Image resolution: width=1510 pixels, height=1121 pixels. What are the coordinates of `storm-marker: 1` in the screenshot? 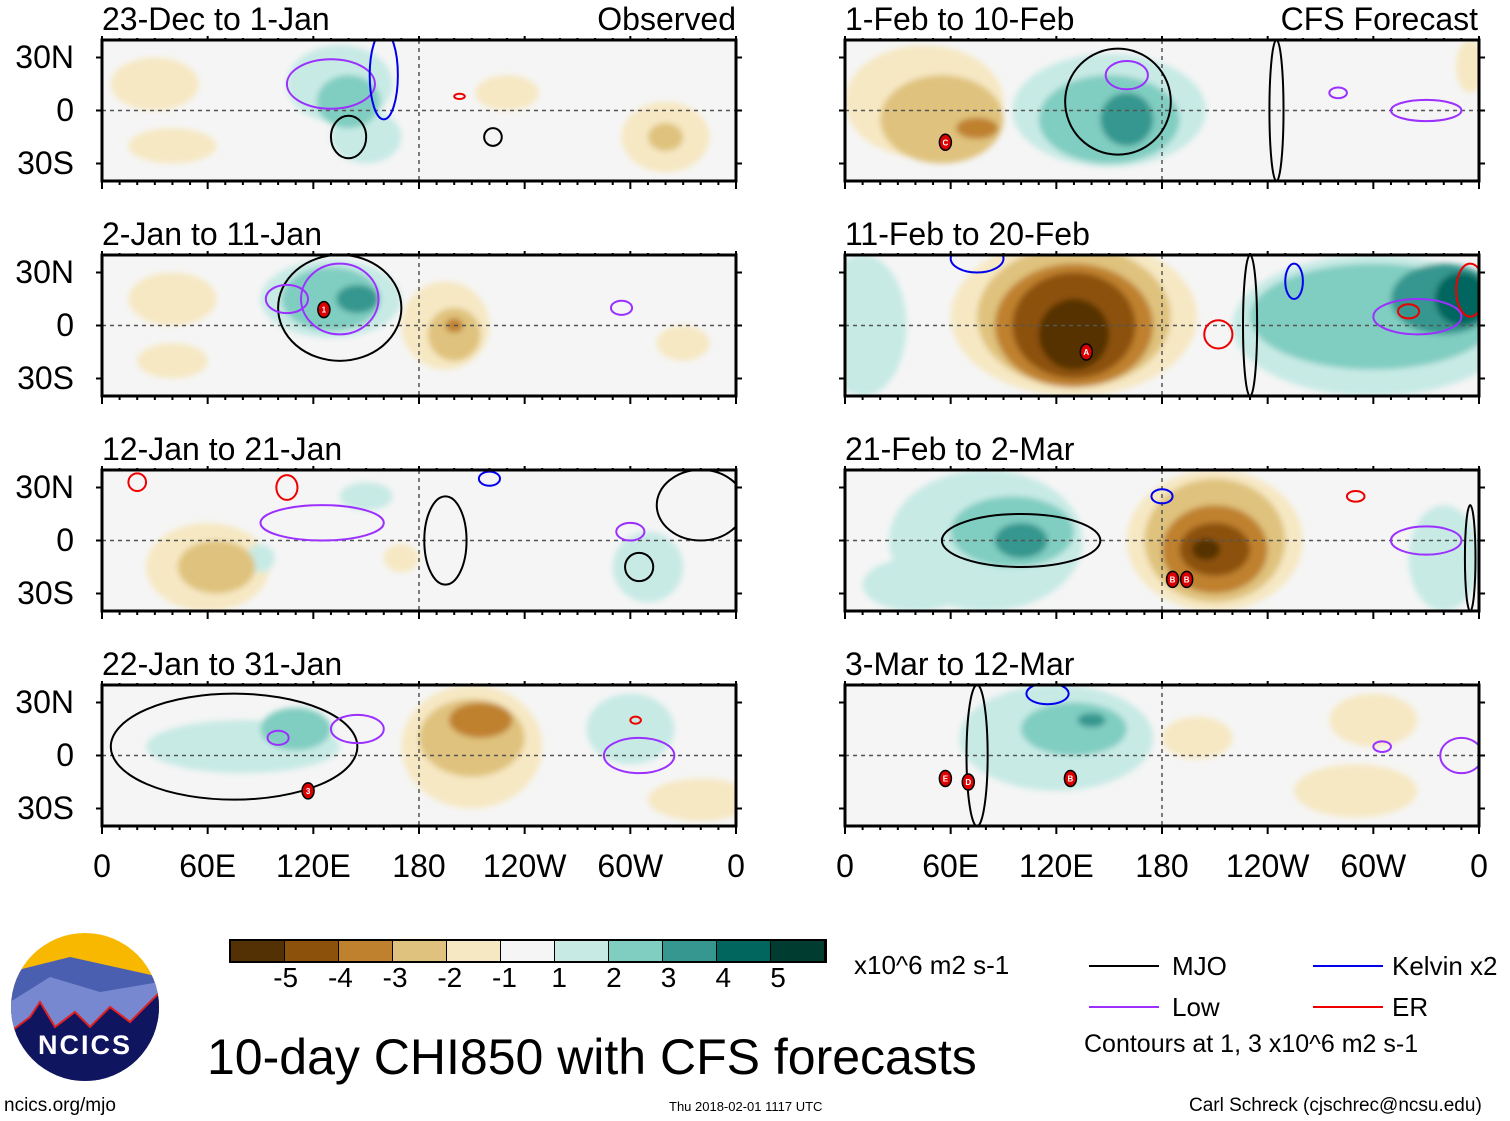 It's located at (324, 309).